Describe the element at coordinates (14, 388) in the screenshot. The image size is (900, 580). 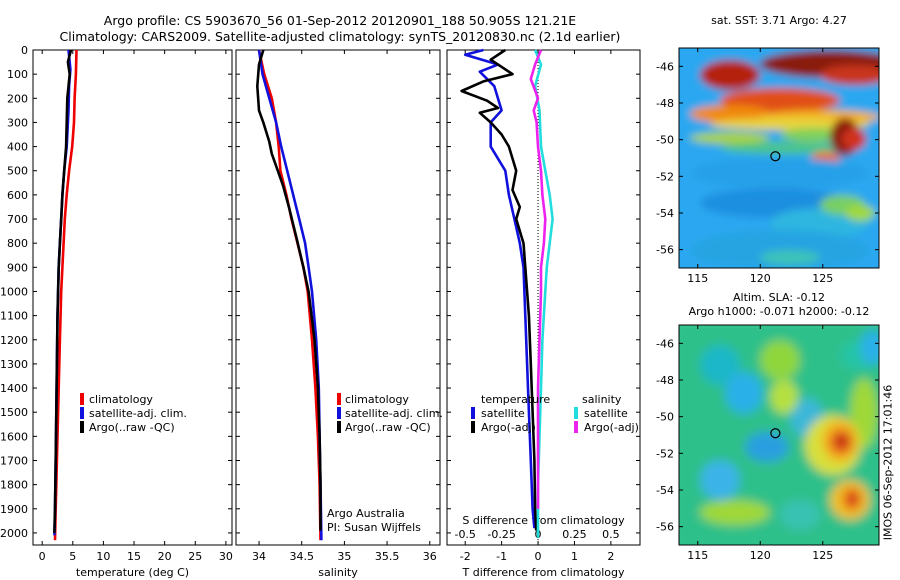
I see `depth-tick-label: 1400` at that location.